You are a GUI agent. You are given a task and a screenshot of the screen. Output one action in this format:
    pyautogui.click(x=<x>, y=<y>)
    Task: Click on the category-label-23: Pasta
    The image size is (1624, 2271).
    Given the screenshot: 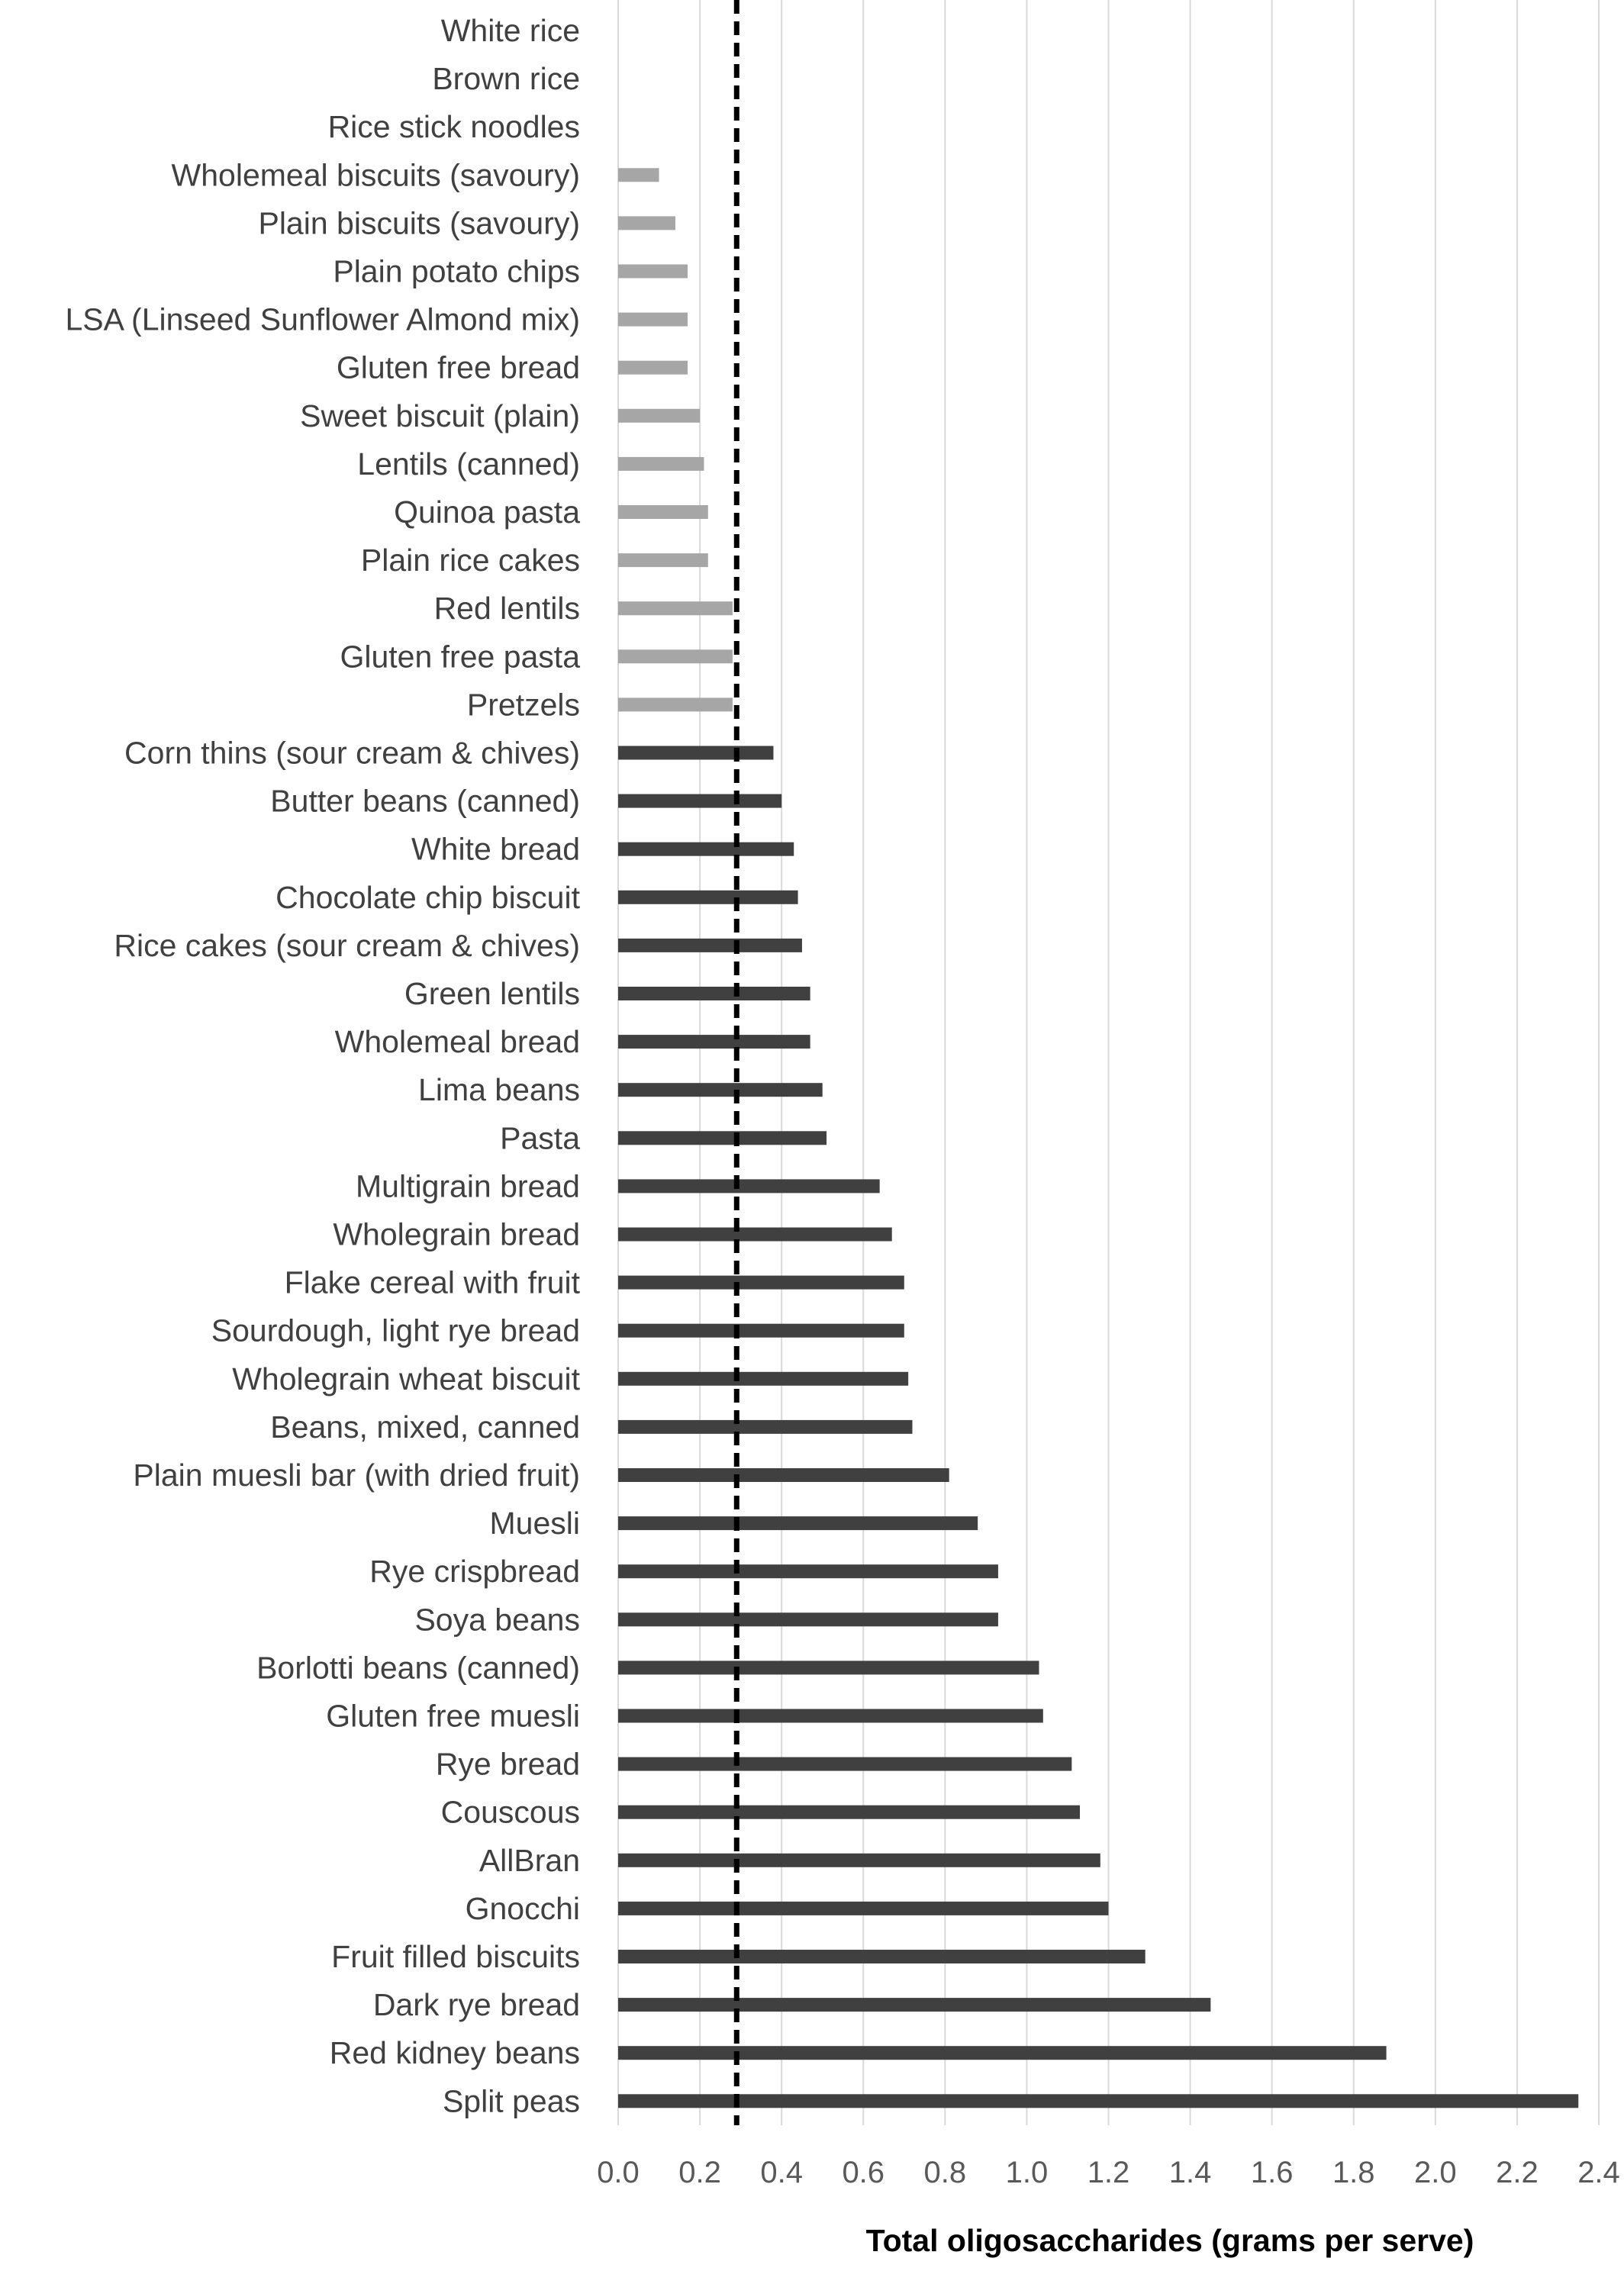 What is the action you would take?
    pyautogui.click(x=540, y=1137)
    